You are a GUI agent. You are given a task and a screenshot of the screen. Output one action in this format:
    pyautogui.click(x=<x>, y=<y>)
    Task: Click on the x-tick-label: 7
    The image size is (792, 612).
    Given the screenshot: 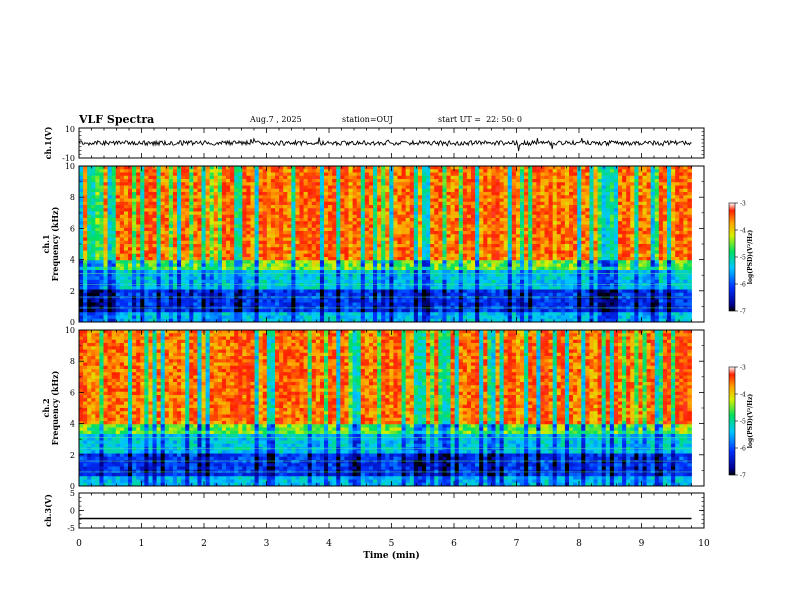 What is the action you would take?
    pyautogui.click(x=517, y=544)
    